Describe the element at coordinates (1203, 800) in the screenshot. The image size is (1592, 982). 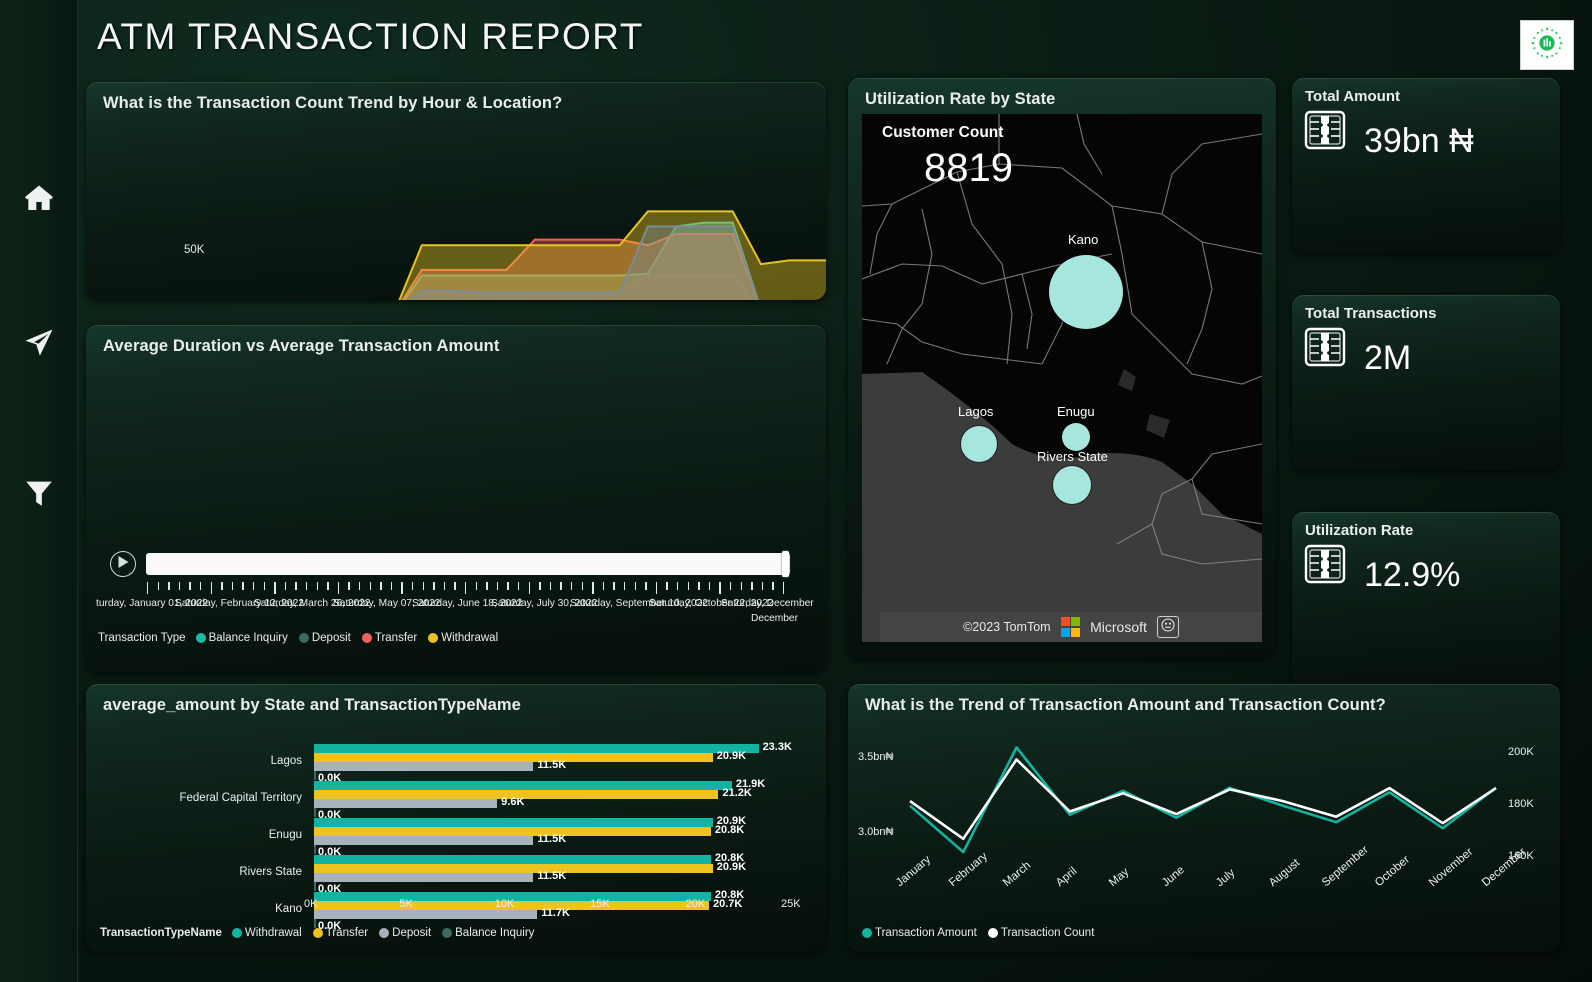
I see `line-chart-plot` at that location.